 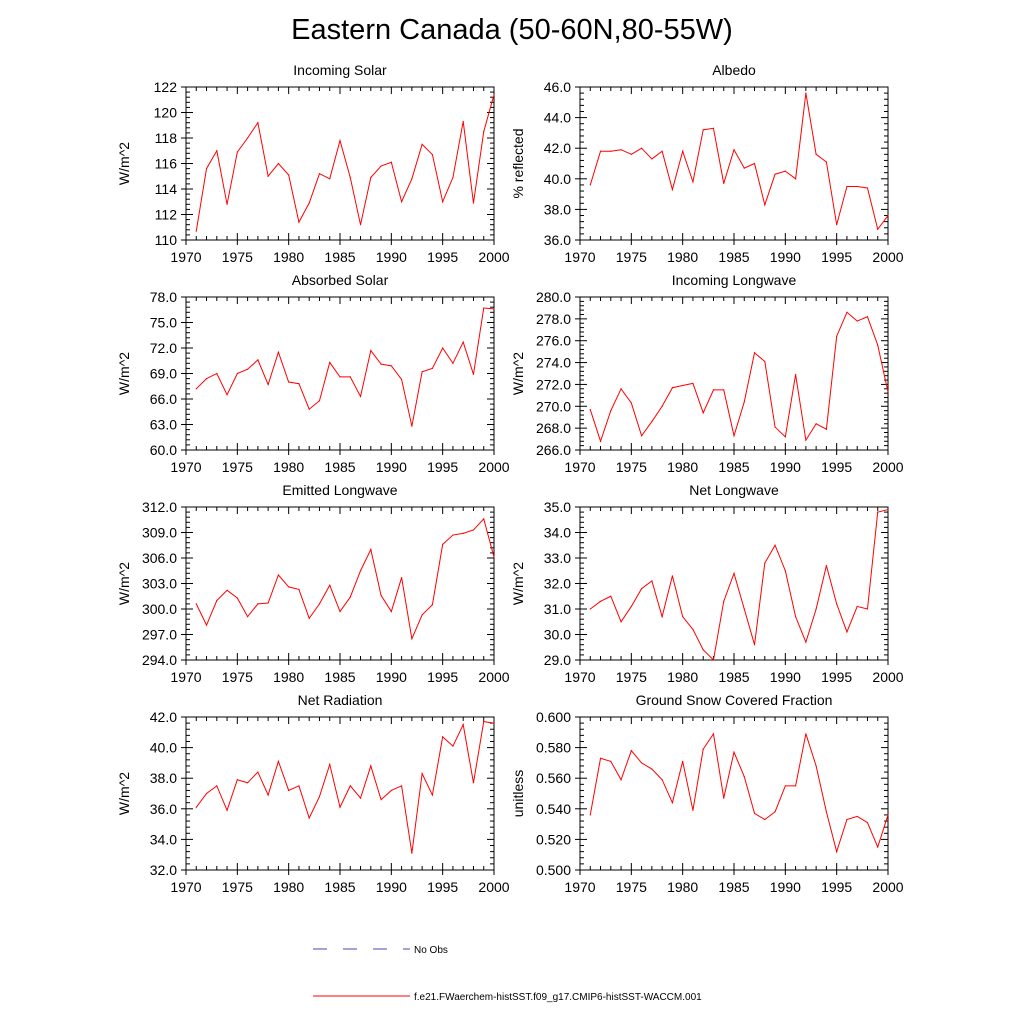 What do you see at coordinates (557, 660) in the screenshot?
I see `y-tick-label: 29.0` at bounding box center [557, 660].